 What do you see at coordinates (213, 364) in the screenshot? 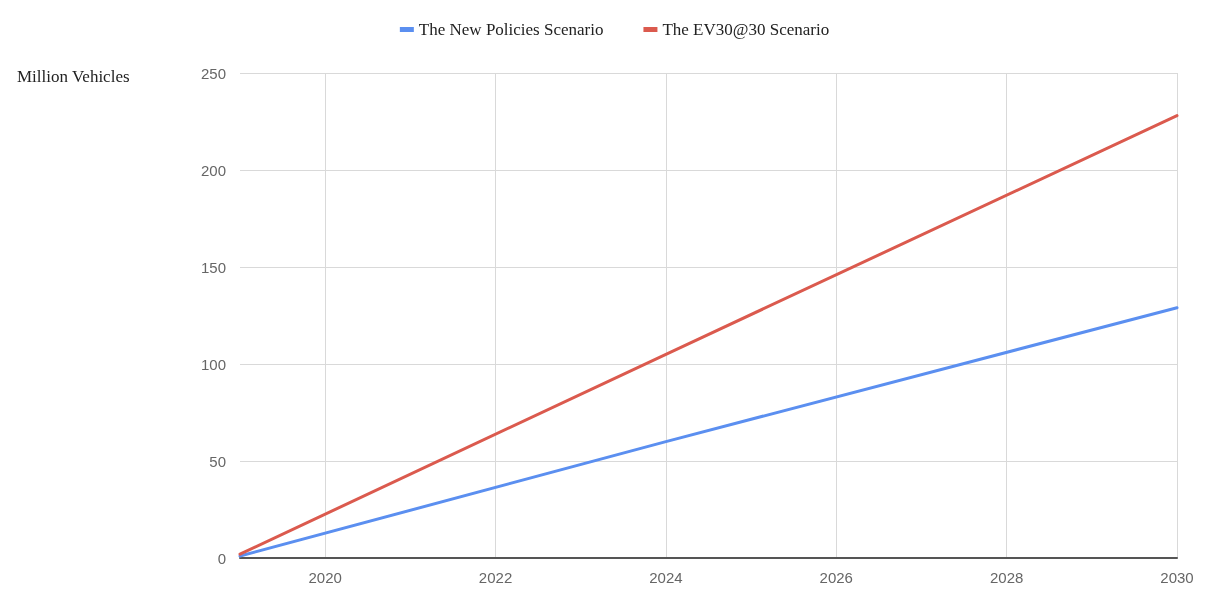
I see `y-tick-label: 100` at bounding box center [213, 364].